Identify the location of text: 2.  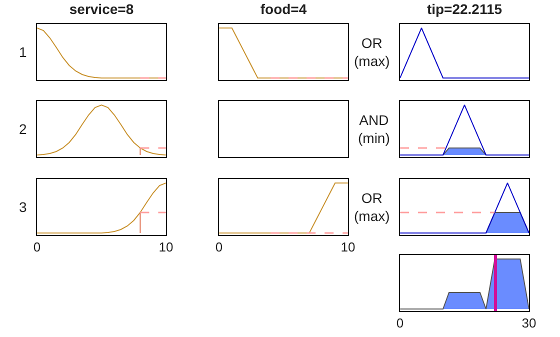
(23, 129).